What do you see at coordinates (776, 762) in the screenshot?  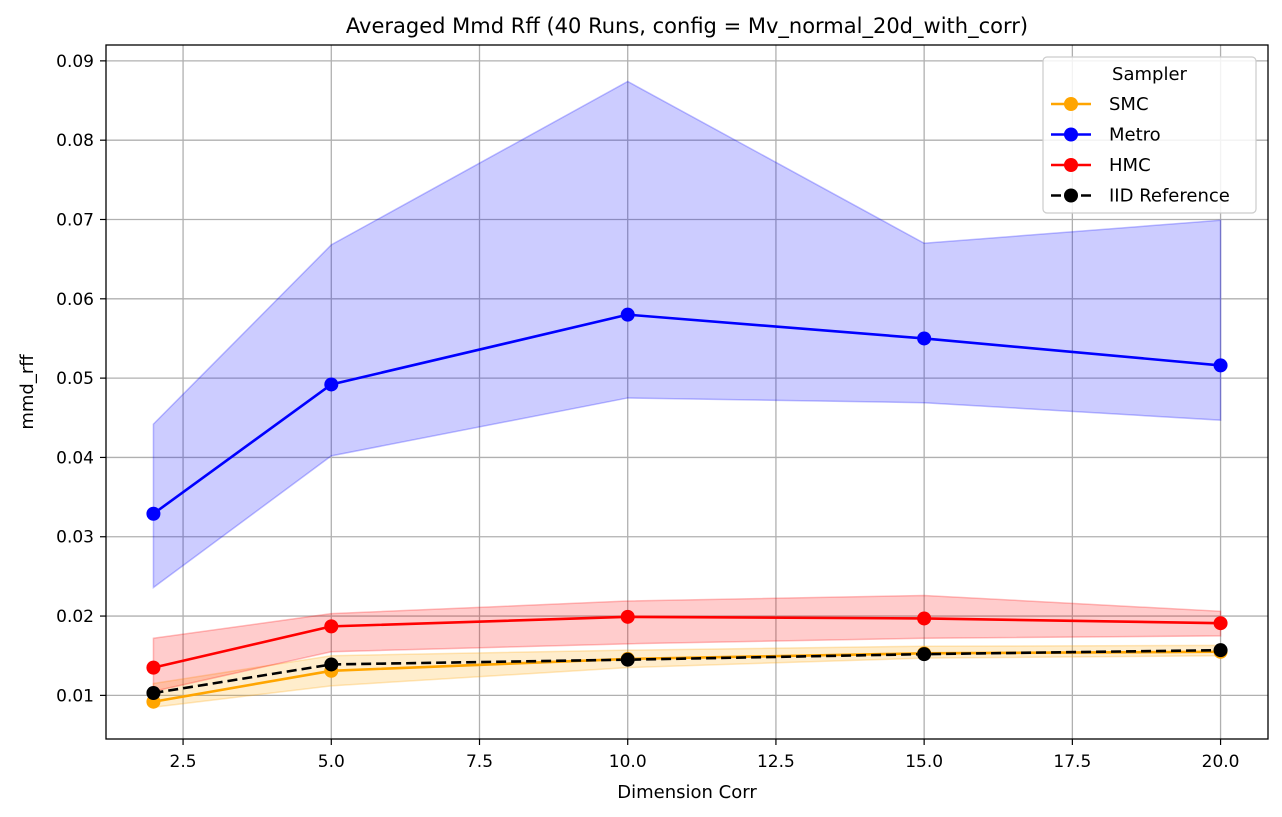 I see `x-tick-label: 12.5` at bounding box center [776, 762].